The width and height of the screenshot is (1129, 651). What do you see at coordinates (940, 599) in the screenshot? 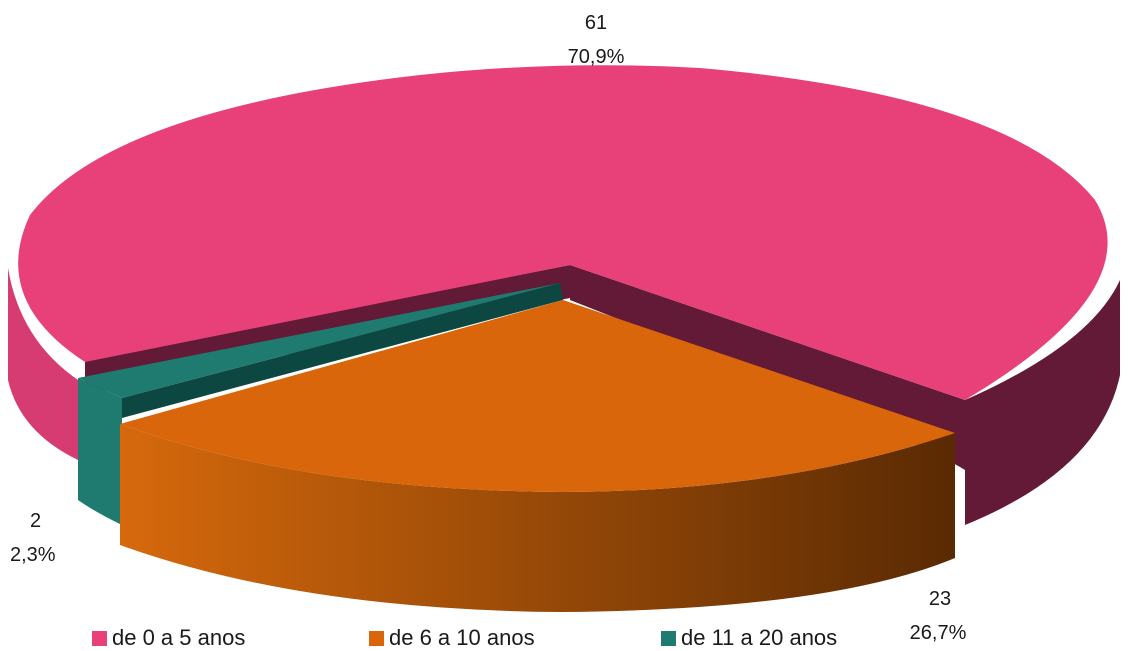
I see `data-label-value-1: 23` at bounding box center [940, 599].